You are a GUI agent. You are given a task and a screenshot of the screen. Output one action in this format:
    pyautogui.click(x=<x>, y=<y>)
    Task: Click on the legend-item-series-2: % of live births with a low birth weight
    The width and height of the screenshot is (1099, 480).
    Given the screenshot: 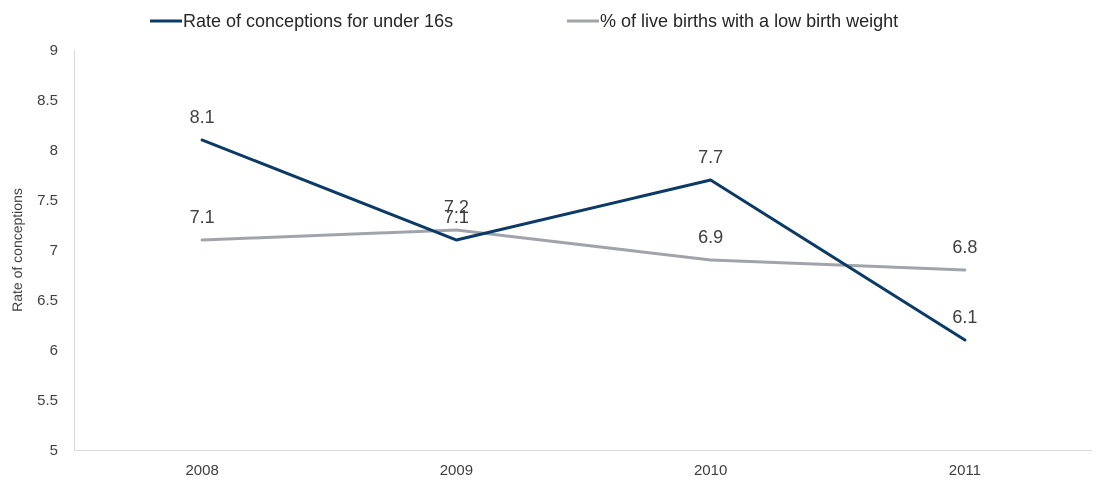 What is the action you would take?
    pyautogui.click(x=732, y=21)
    